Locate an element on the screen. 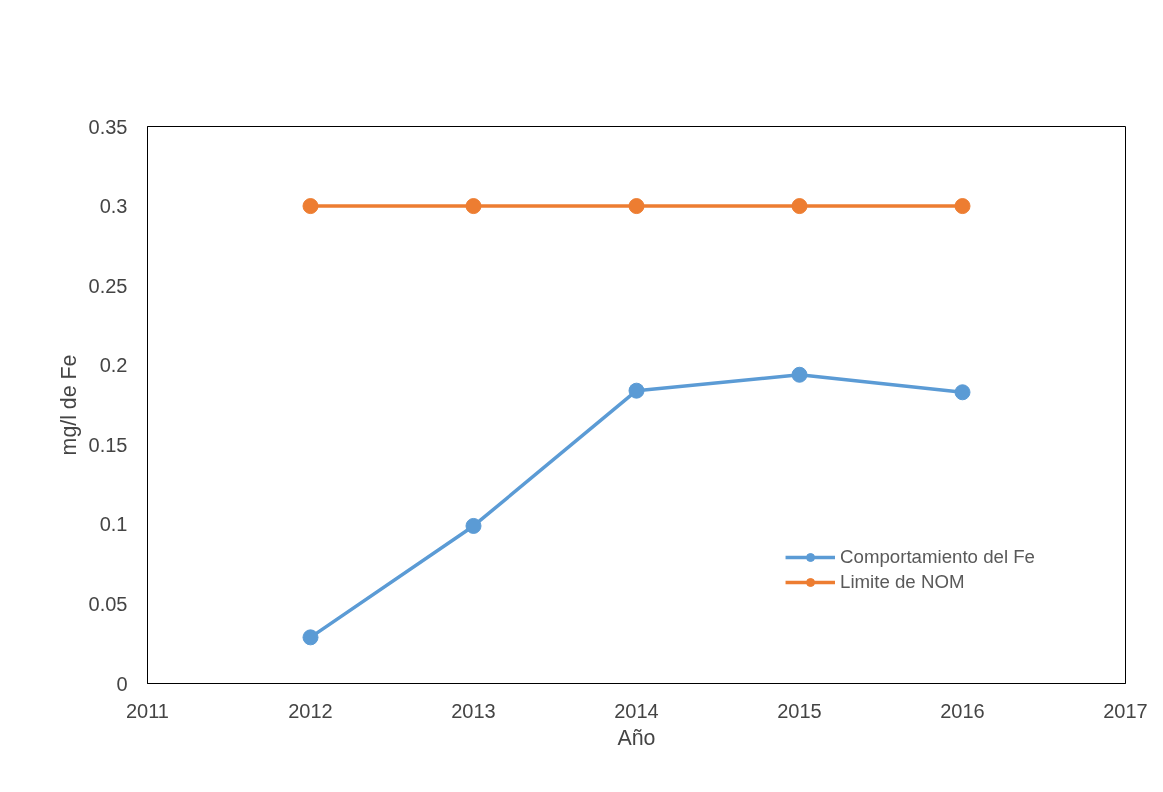 This screenshot has height=792, width=1163. y-tick-label: 0.1 is located at coordinates (113, 524).